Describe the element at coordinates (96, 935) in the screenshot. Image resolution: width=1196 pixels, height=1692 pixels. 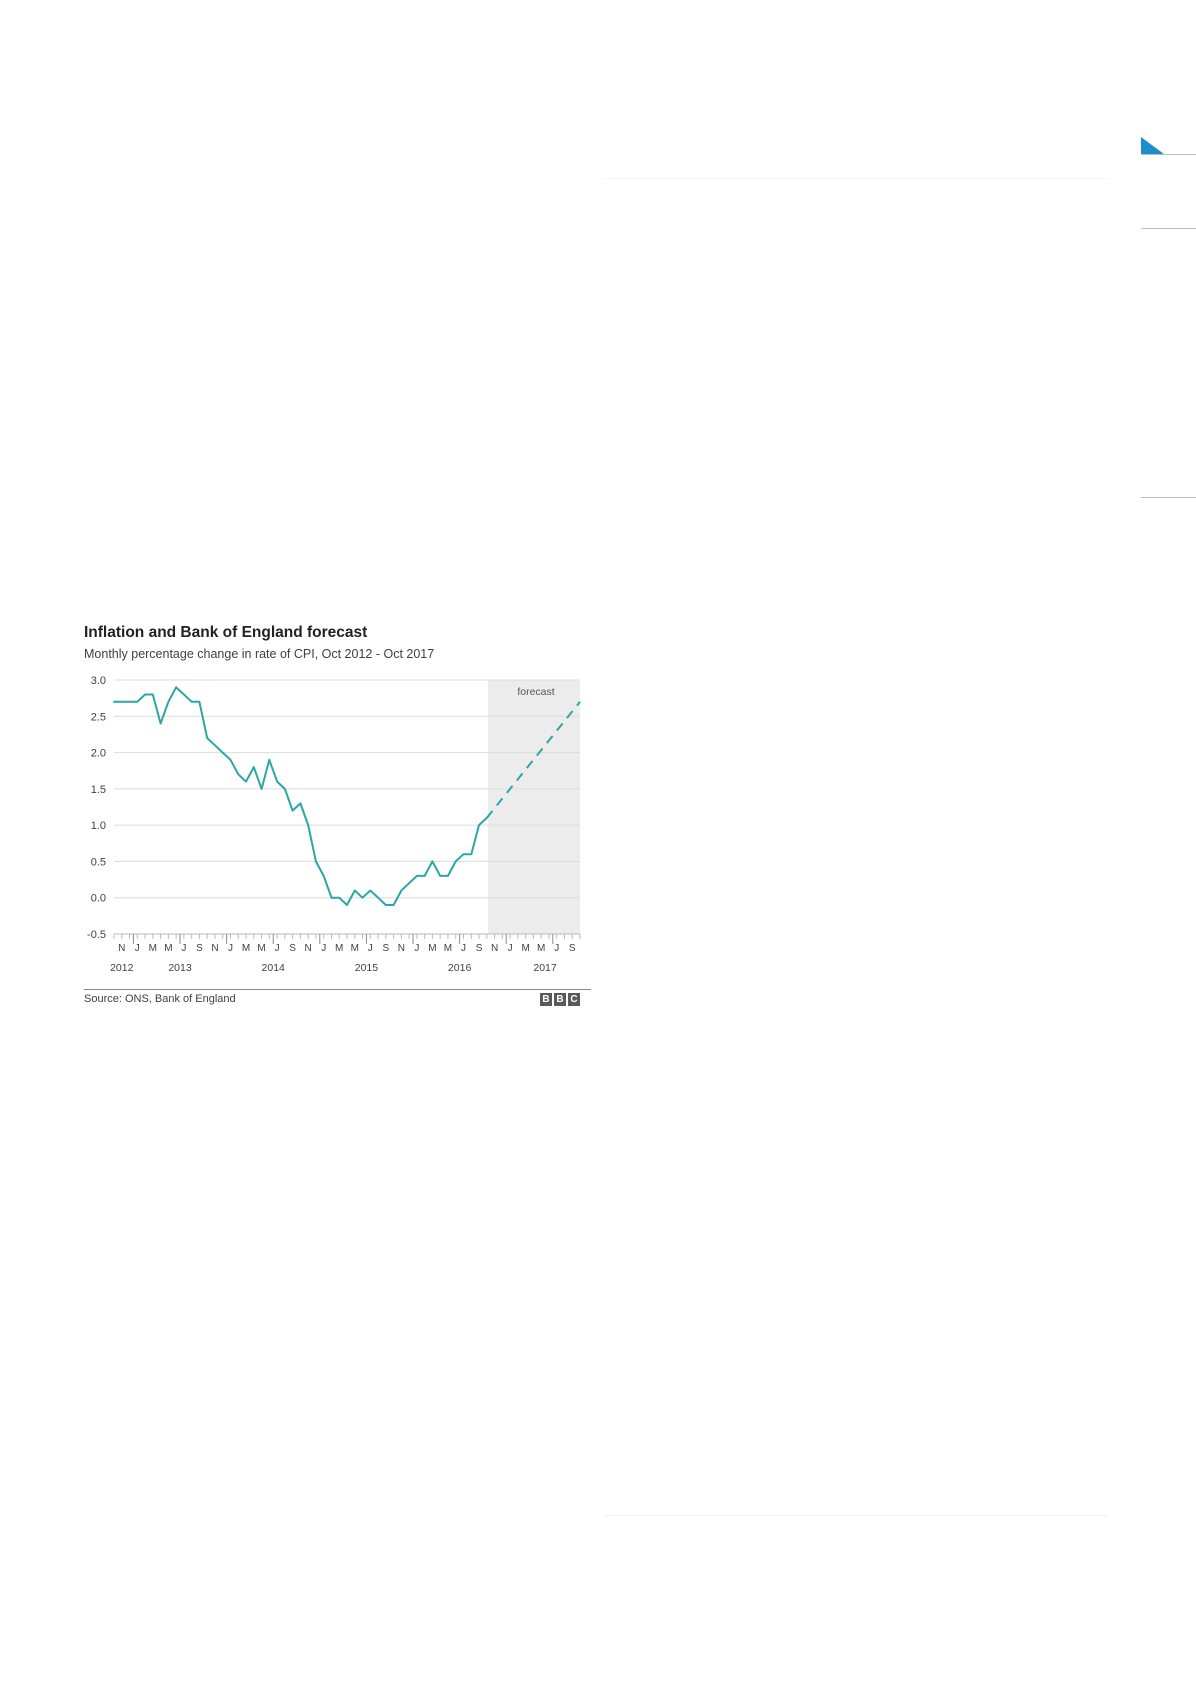
I see `y-tick-label: -0.5` at that location.